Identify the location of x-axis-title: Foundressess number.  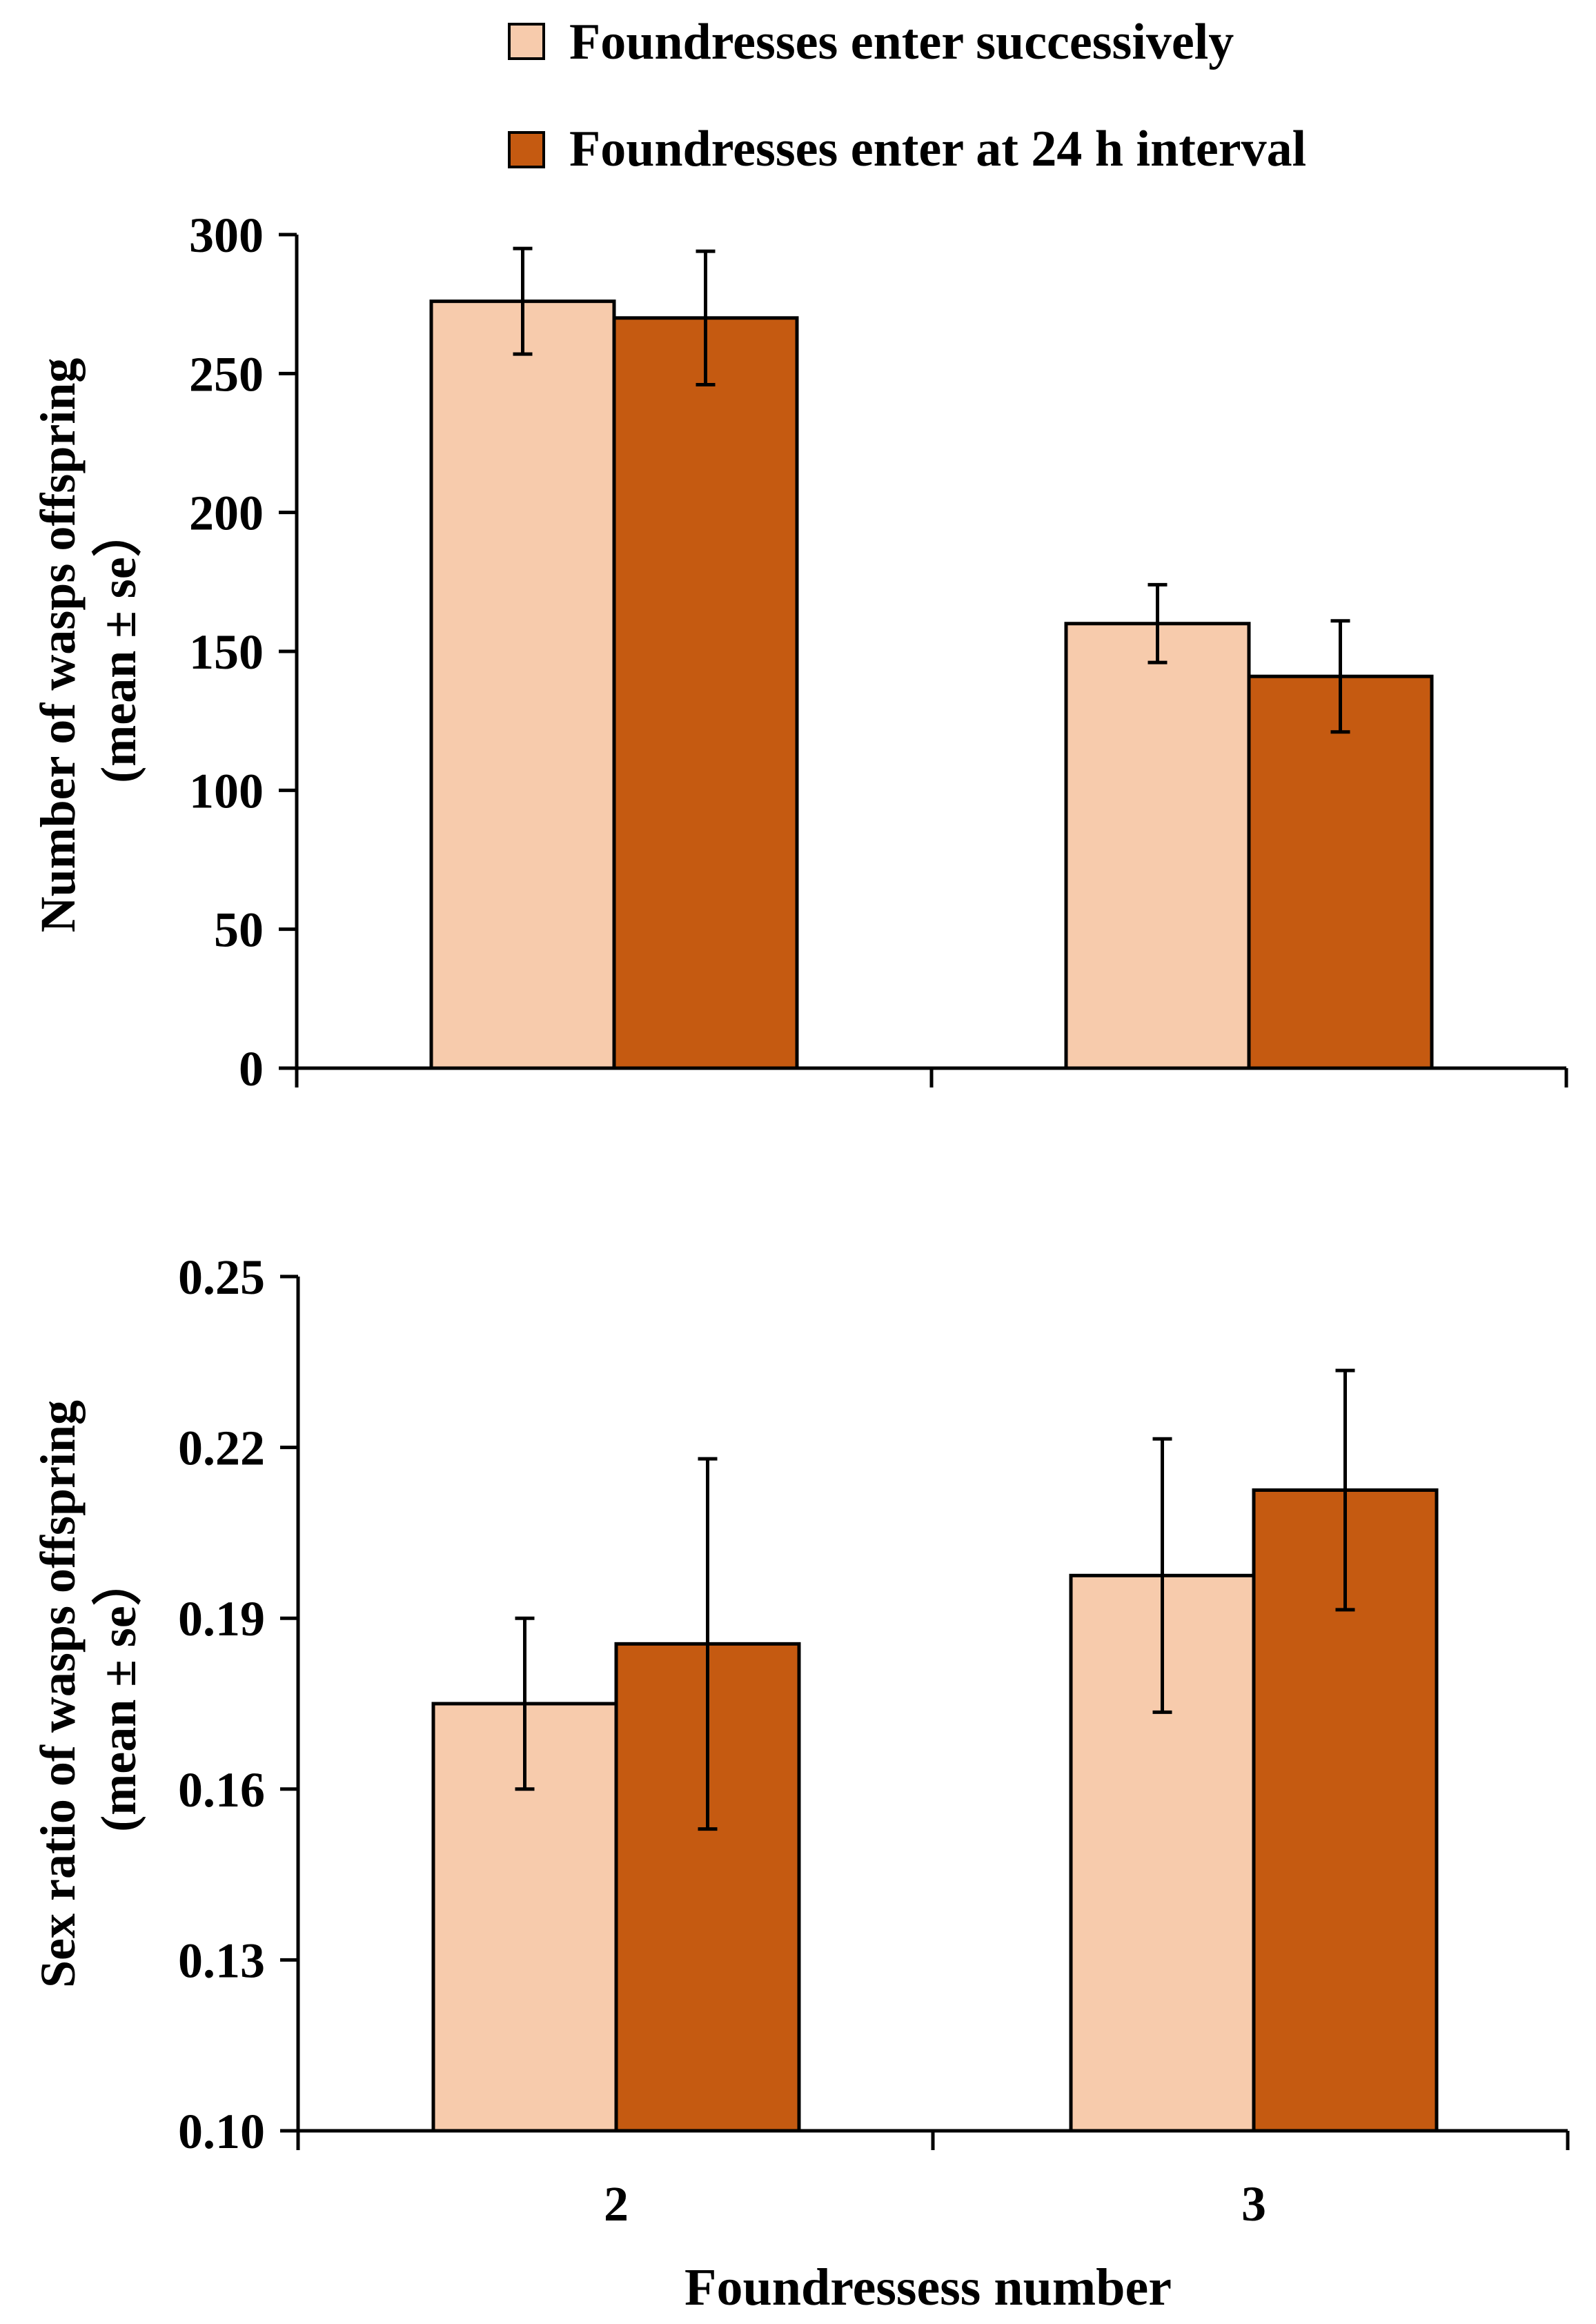
(928, 2287).